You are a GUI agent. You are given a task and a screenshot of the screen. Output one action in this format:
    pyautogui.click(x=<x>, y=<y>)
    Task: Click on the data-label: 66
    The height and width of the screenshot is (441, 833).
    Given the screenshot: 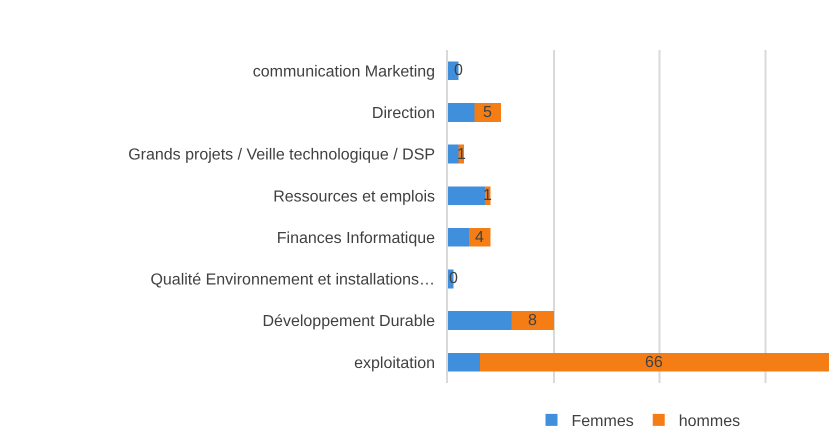 What is the action you would take?
    pyautogui.click(x=654, y=362)
    